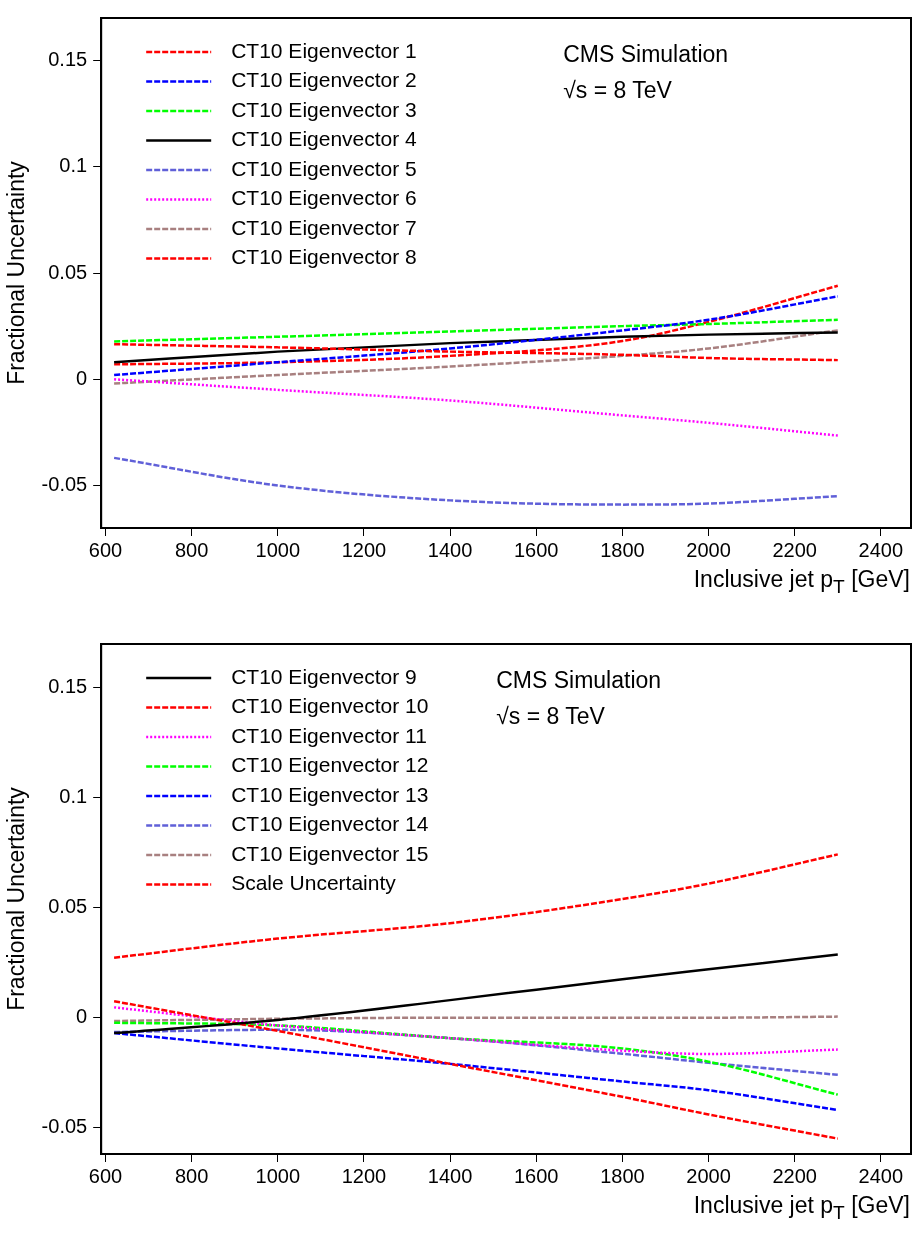 Image resolution: width=916 pixels, height=1252 pixels. I want to click on legend-label: CT10 Eigenvector 8, so click(324, 257).